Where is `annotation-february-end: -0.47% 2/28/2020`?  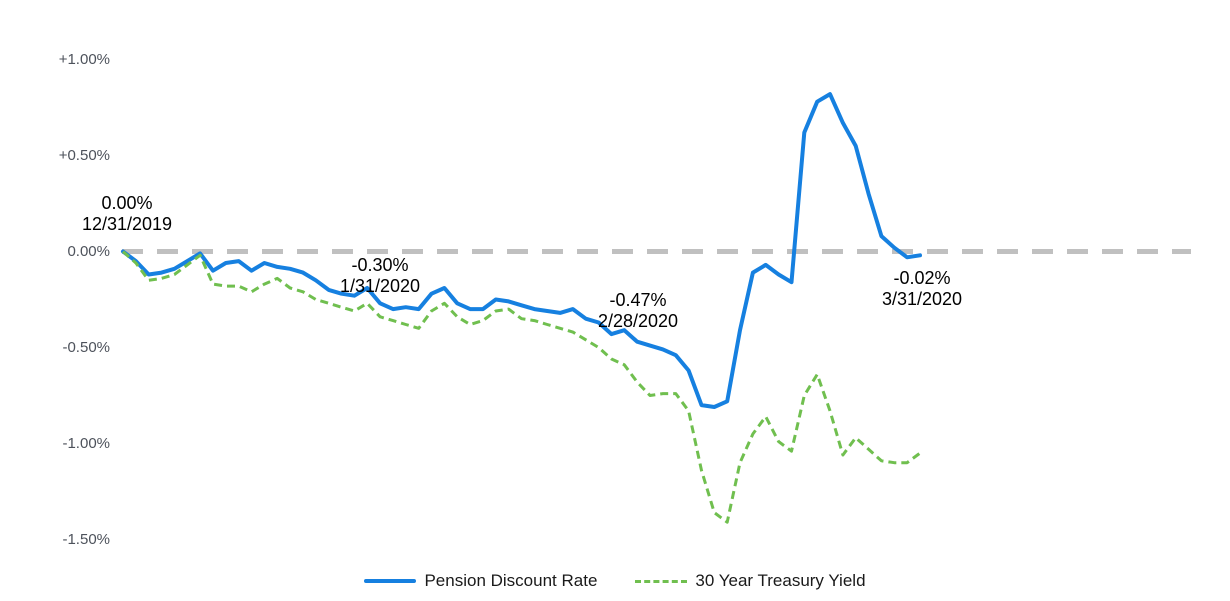 annotation-february-end: -0.47% 2/28/2020 is located at coordinates (638, 311).